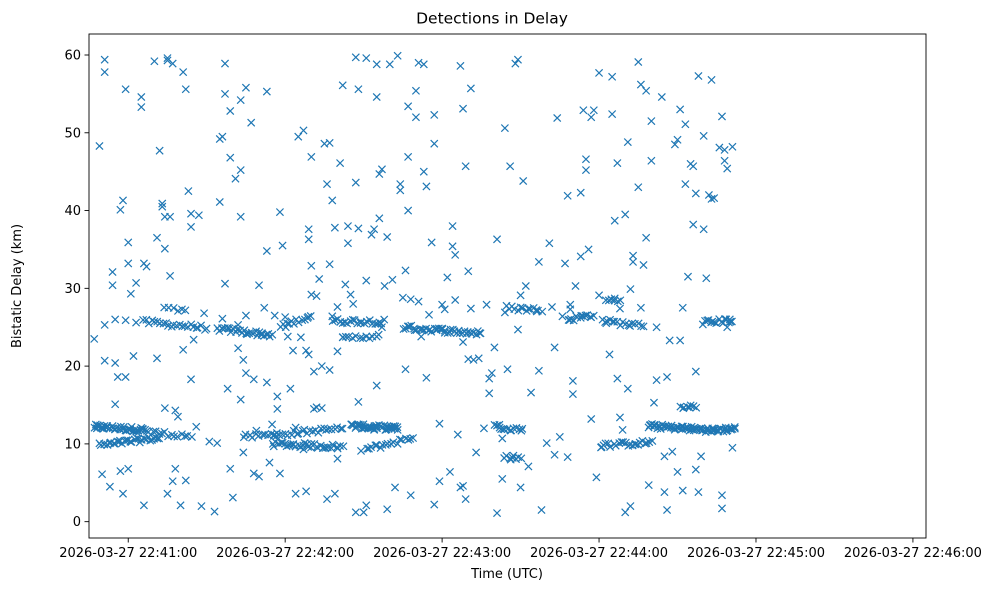 This screenshot has height=590, width=987. I want to click on x-tick-label: 2026-03-27 22:44:00, so click(599, 553).